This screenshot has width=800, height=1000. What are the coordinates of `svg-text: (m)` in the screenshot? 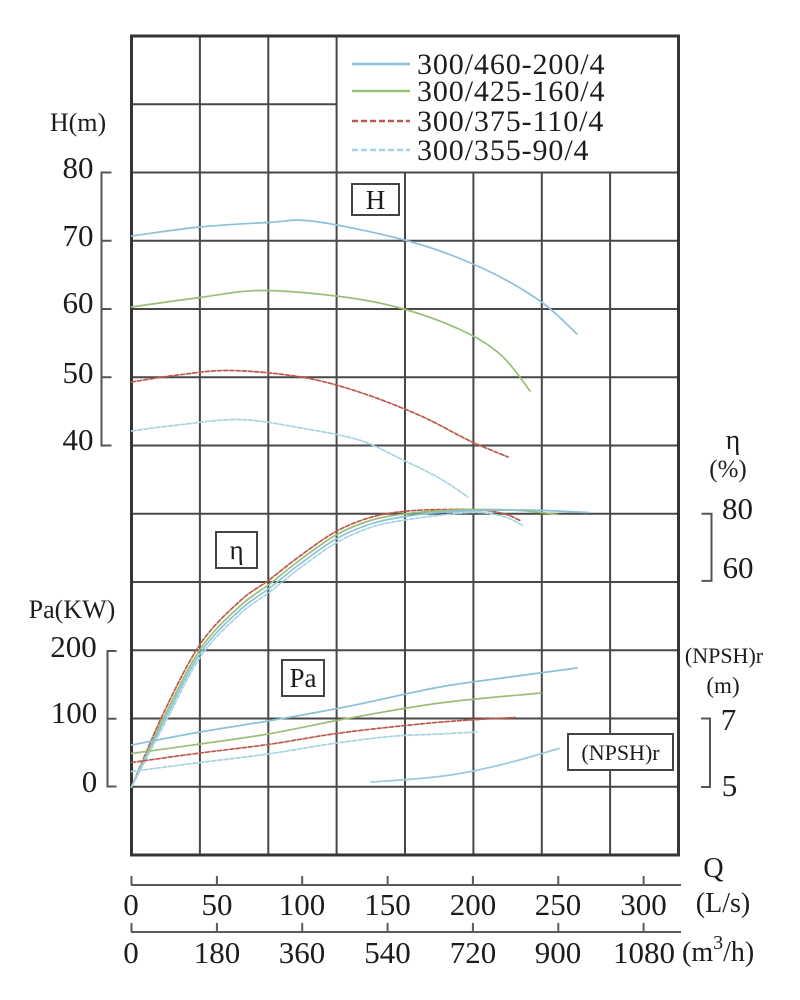 It's located at (722, 685).